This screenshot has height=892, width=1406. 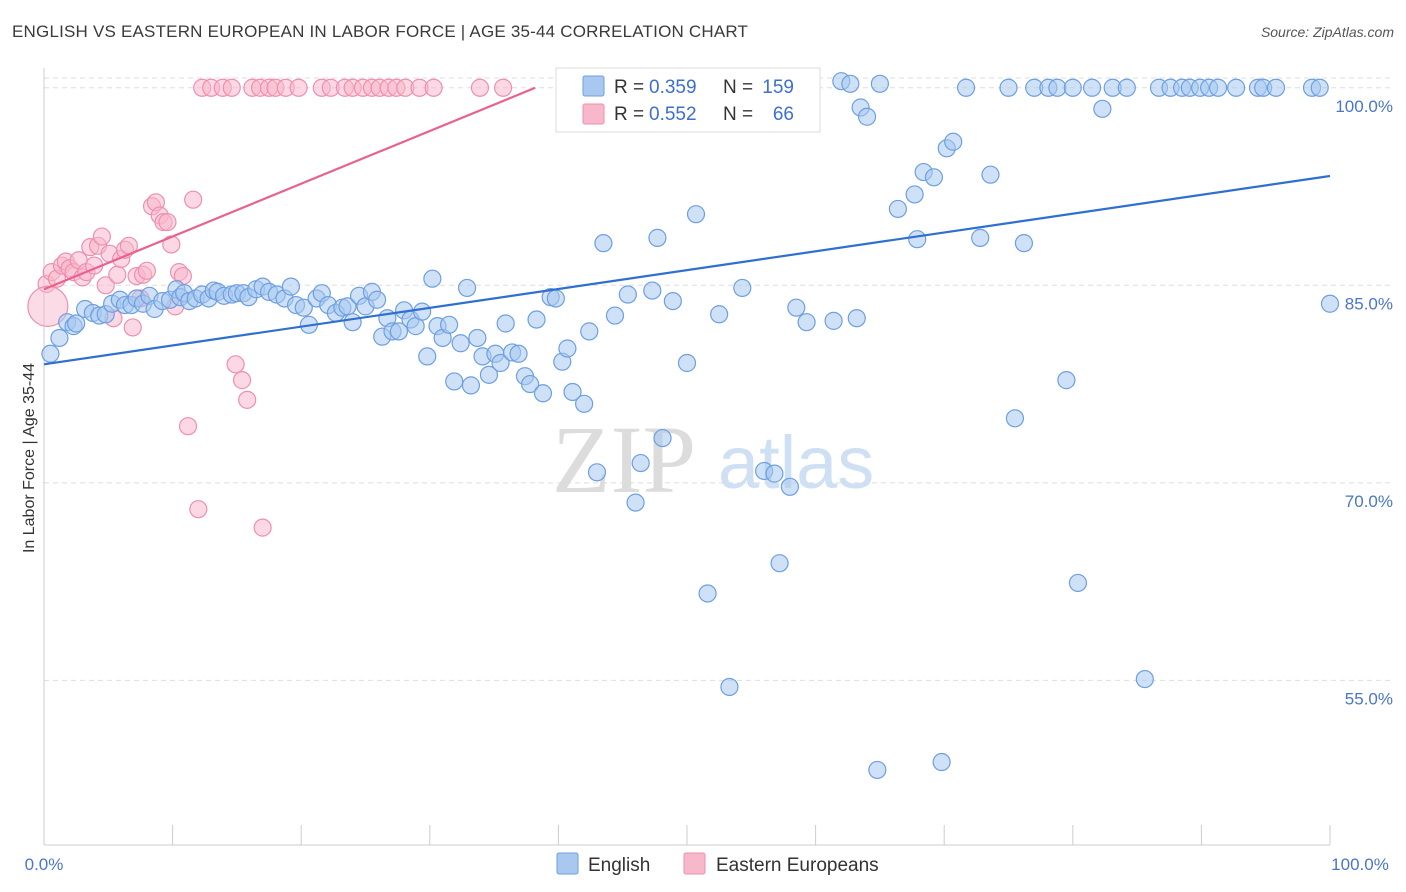 I want to click on eastern-n-value: 66, so click(x=783, y=114).